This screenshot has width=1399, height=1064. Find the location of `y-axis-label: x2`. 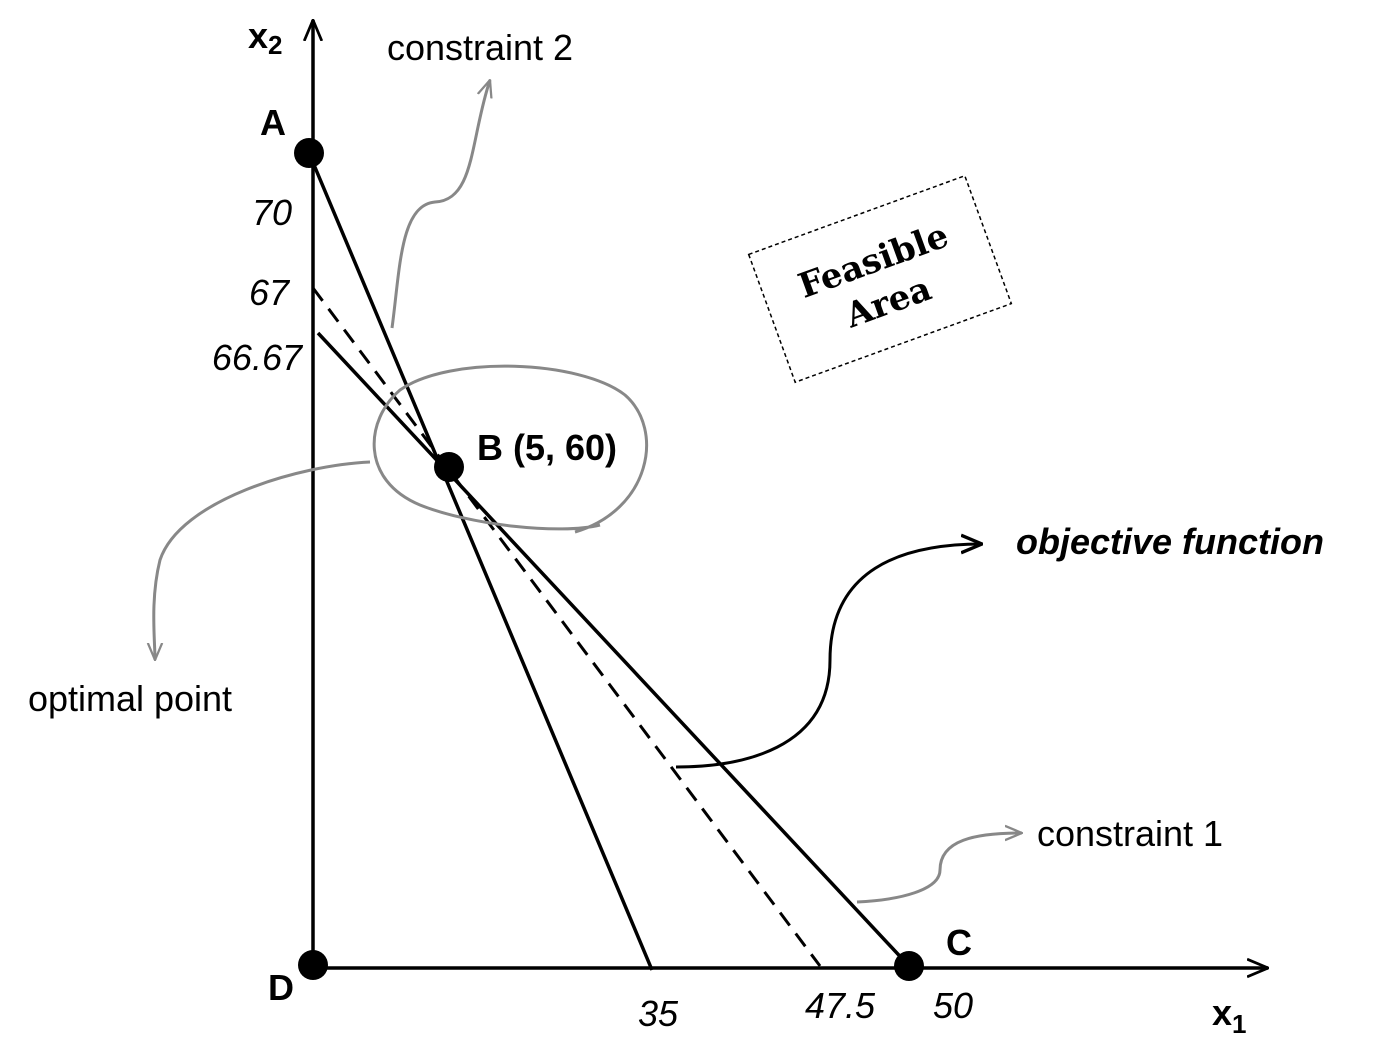

y-axis-label: x2 is located at coordinates (265, 37).